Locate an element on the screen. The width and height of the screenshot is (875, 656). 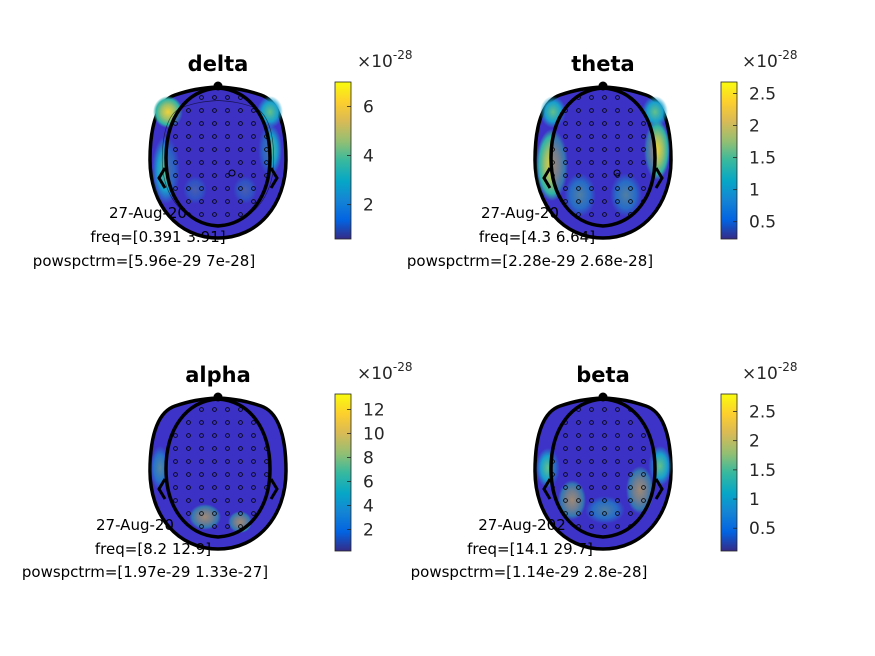
panel-delta: delta 6 4 2 ×10⁻²⁸ is located at coordinates (223, 159).